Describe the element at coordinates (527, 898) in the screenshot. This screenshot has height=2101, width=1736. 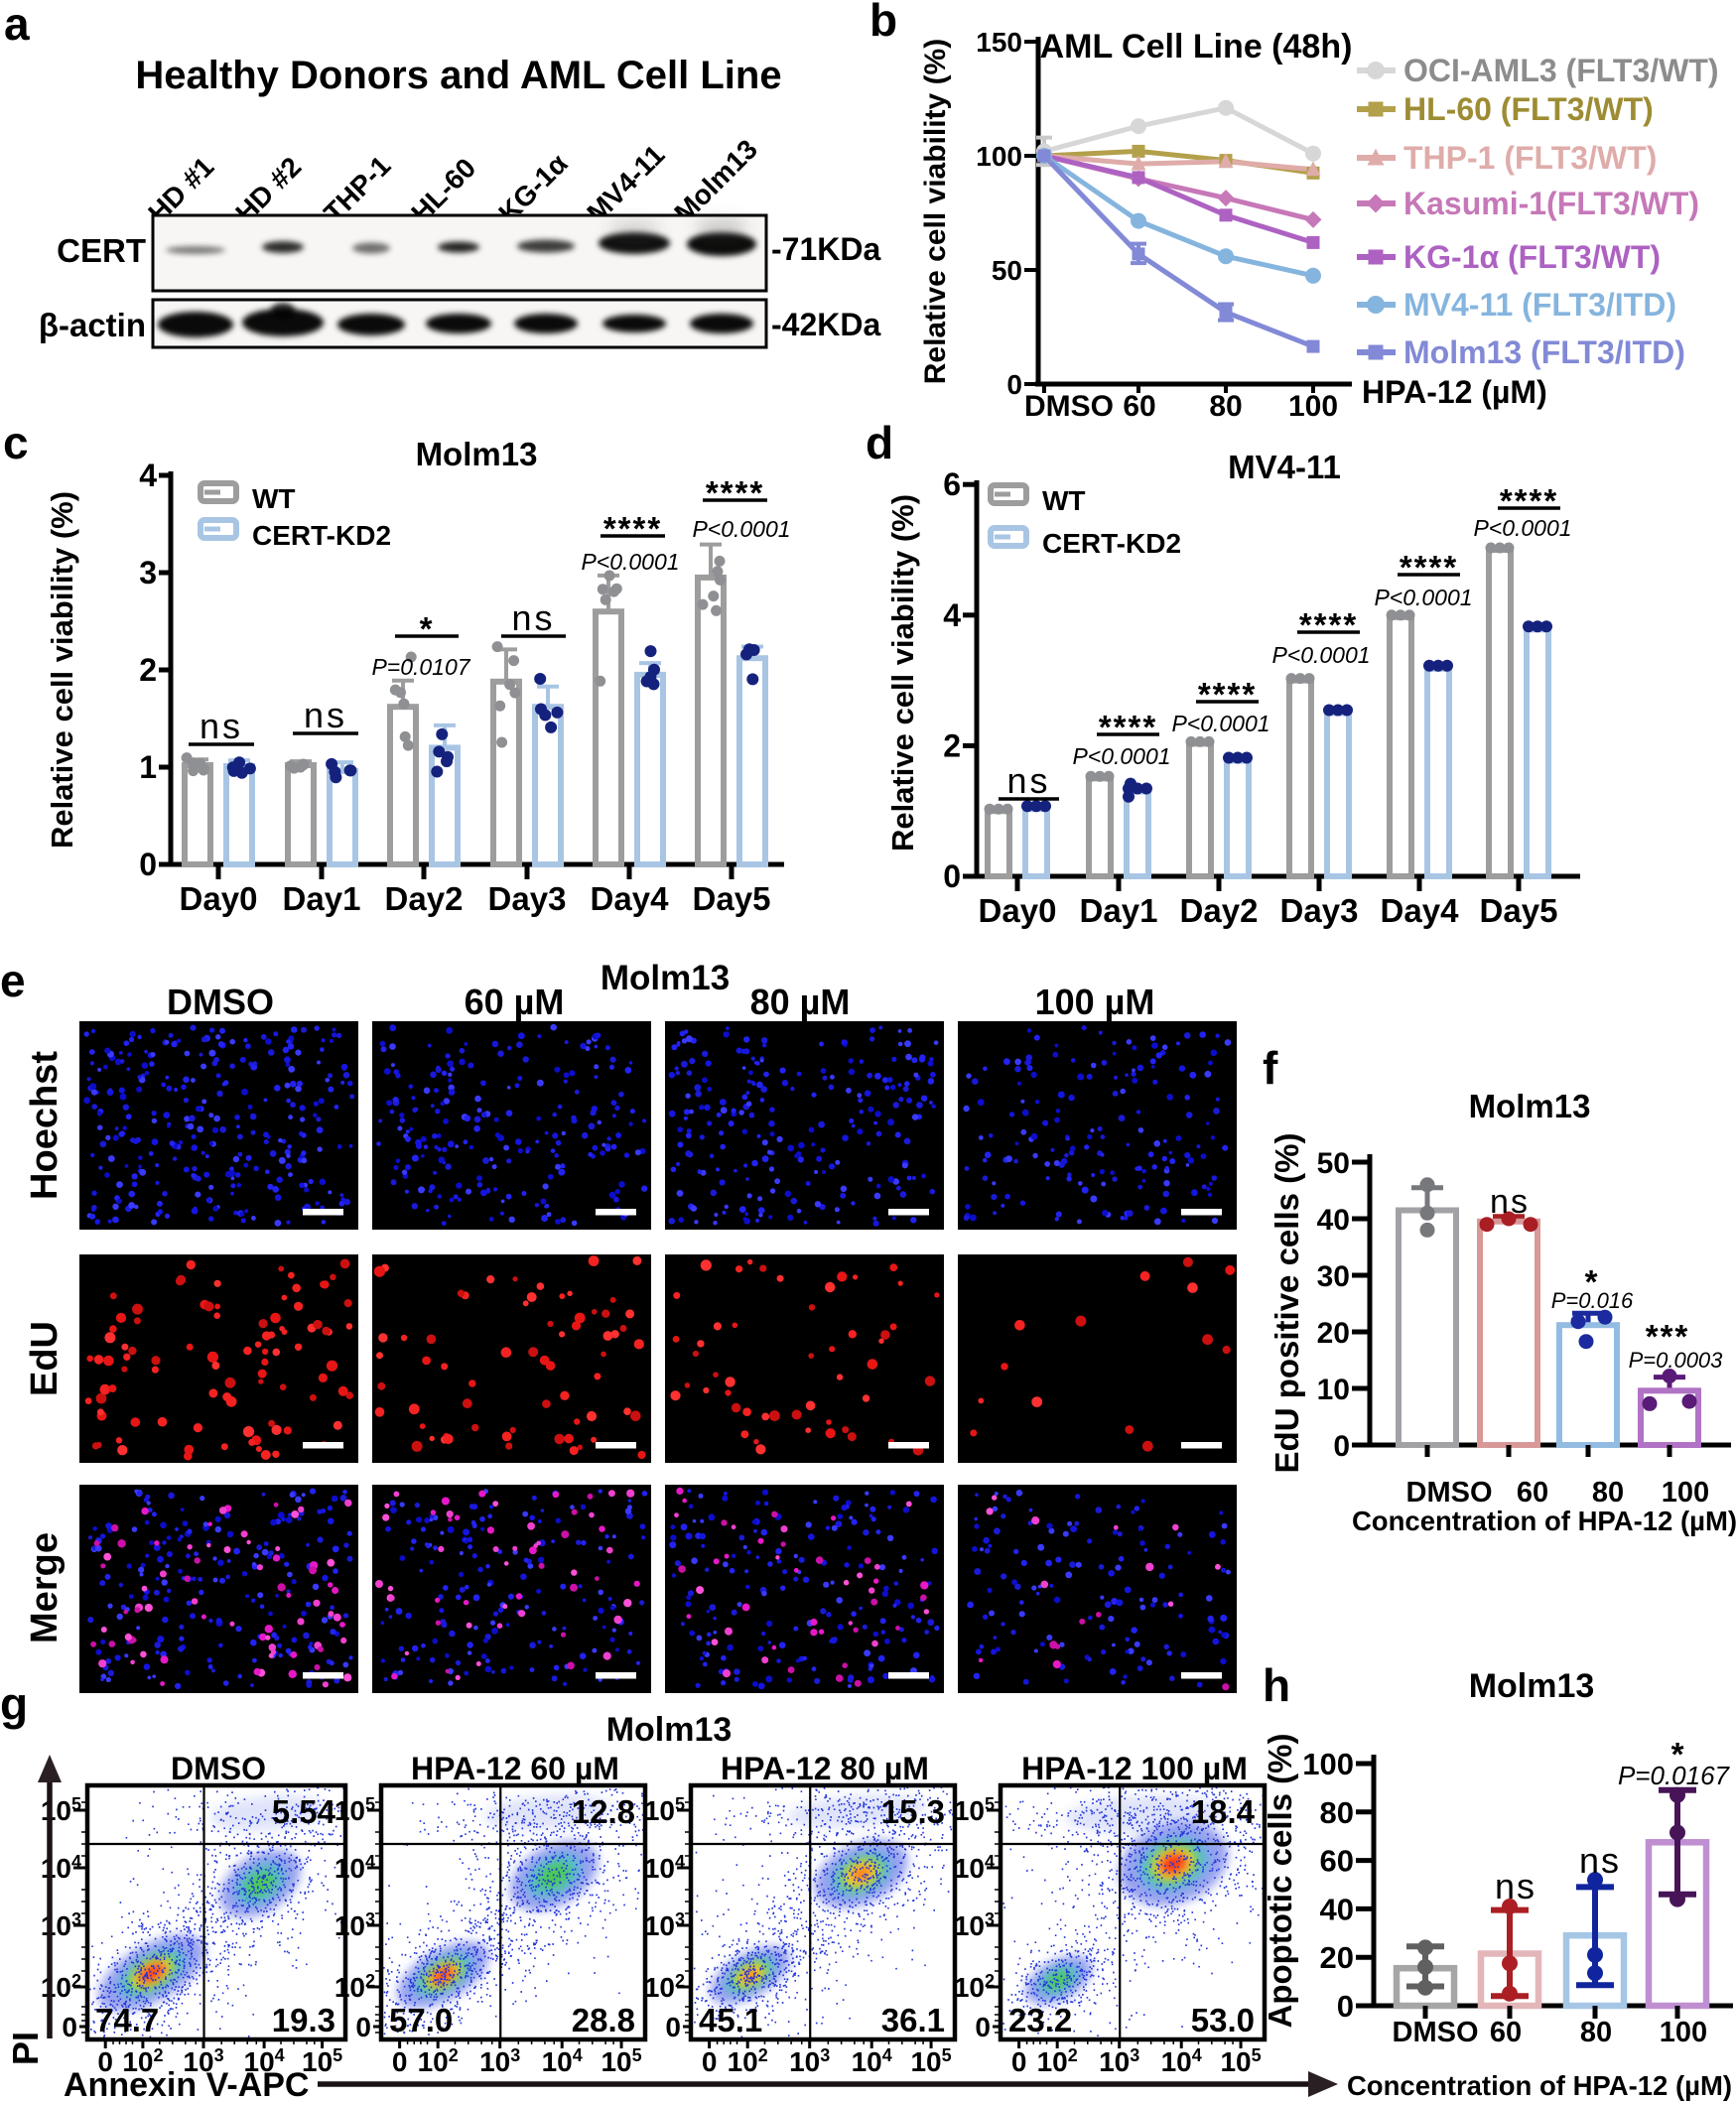
I see `svg-text: Day3` at that location.